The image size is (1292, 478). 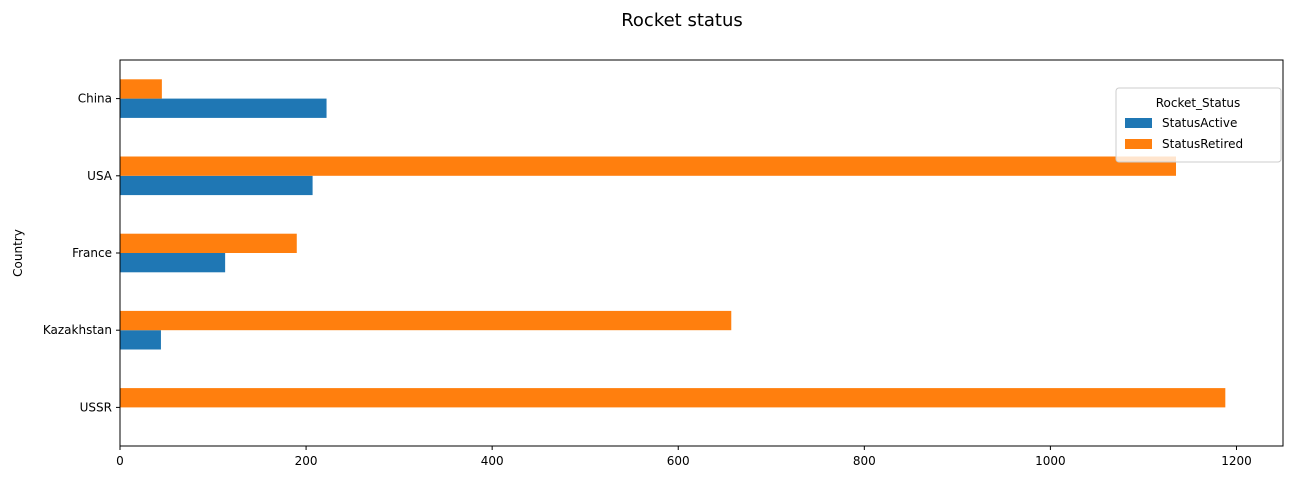 I want to click on bar-statusretired-kazakhstan, so click(x=426, y=320).